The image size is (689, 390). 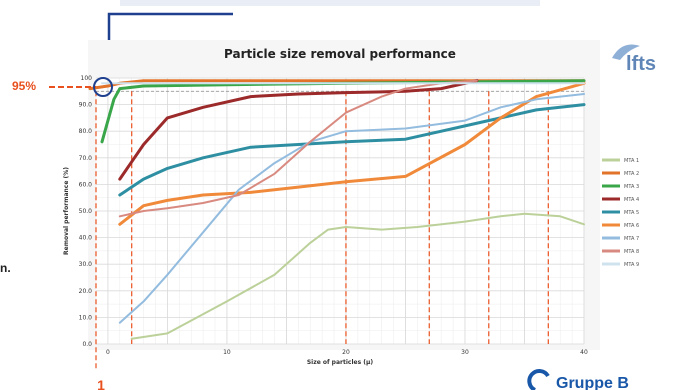 What do you see at coordinates (538, 379) in the screenshot?
I see `gruppe-c-icon` at bounding box center [538, 379].